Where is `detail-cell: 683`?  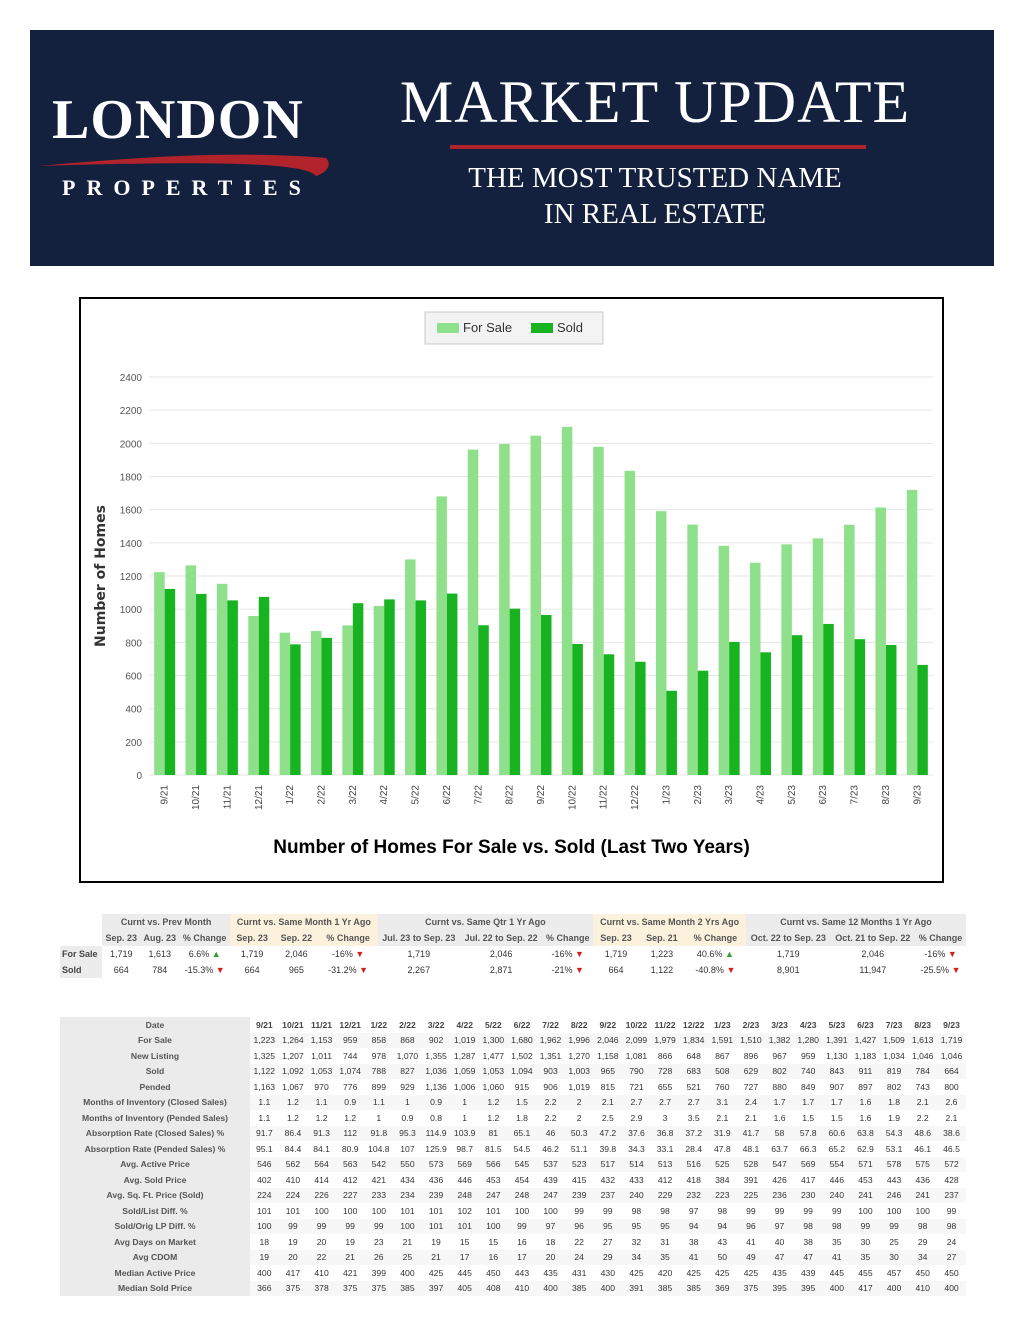
detail-cell: 683 is located at coordinates (693, 1071).